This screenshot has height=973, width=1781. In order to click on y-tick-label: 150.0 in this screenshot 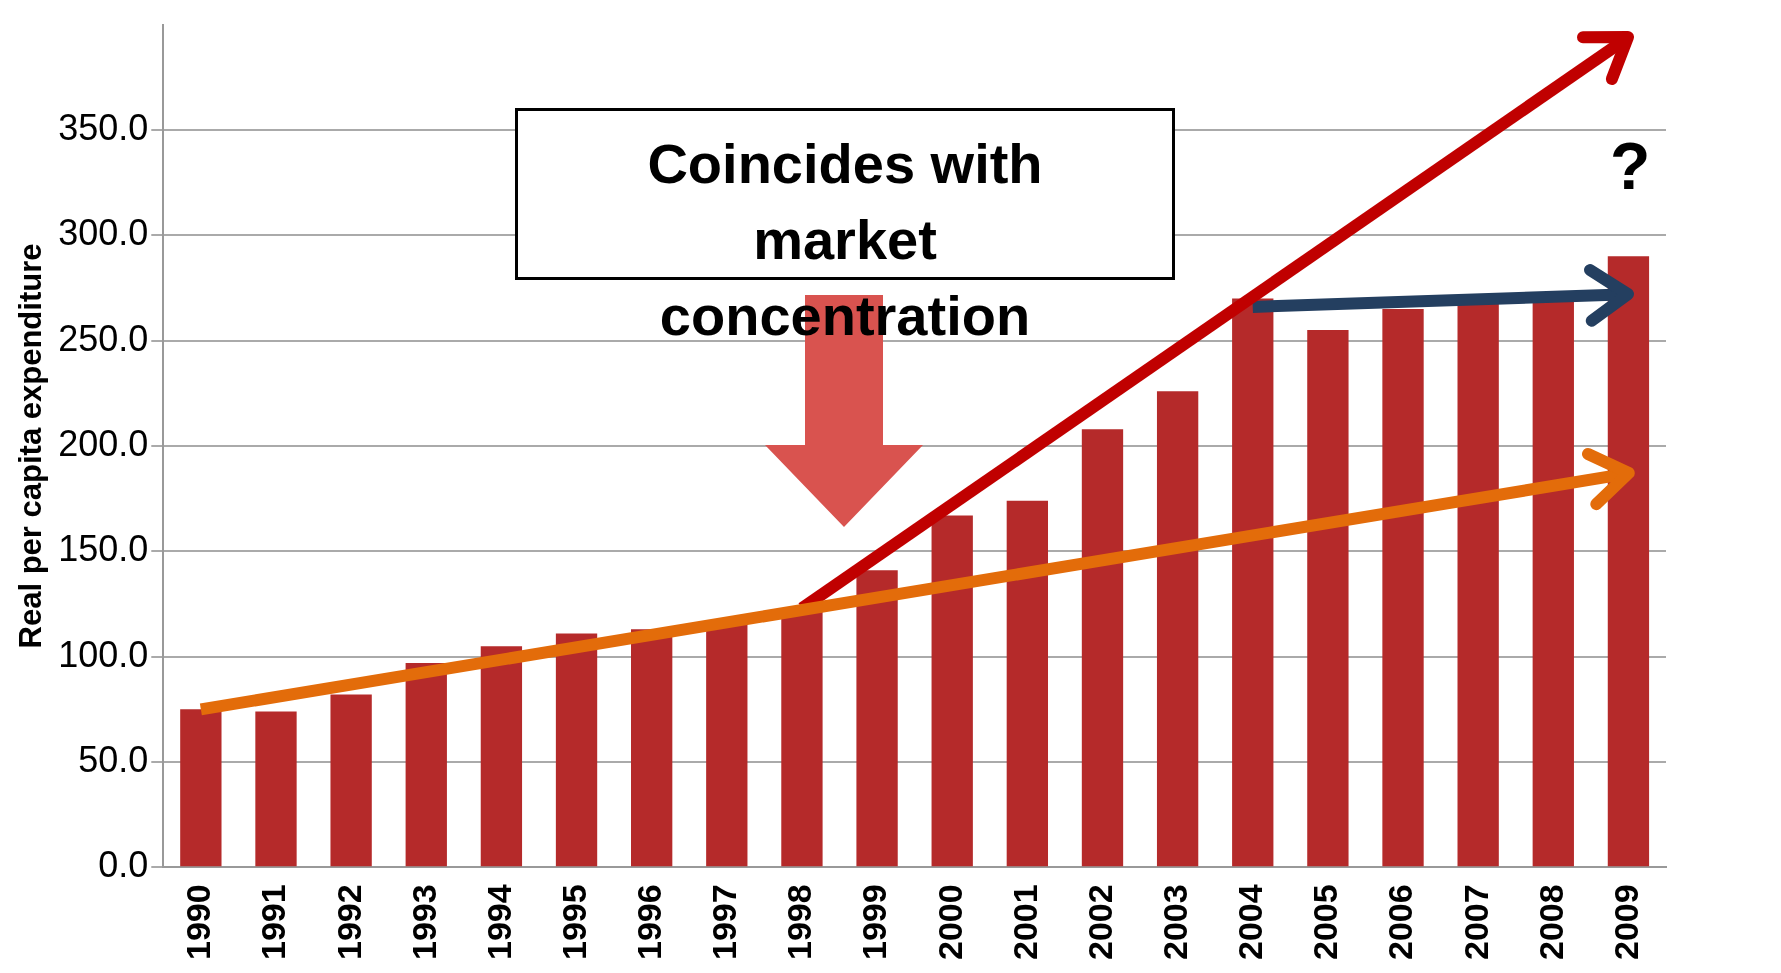, I will do `click(103, 549)`.